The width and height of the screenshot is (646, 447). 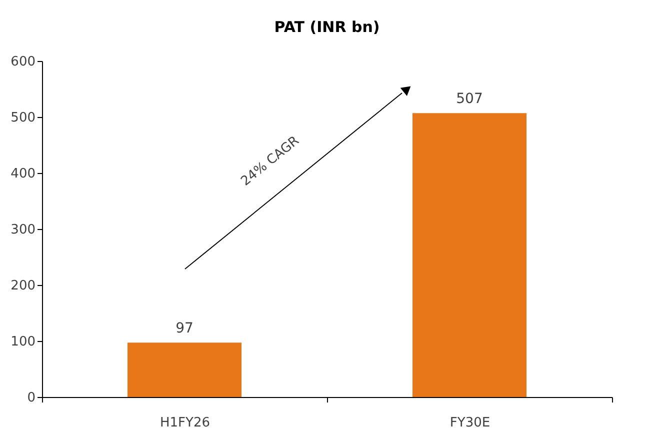 What do you see at coordinates (31, 398) in the screenshot?
I see `y-tick-label: 0` at bounding box center [31, 398].